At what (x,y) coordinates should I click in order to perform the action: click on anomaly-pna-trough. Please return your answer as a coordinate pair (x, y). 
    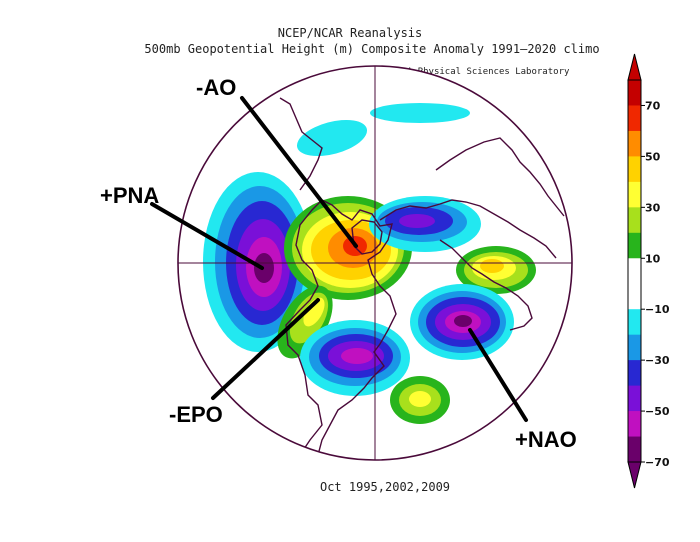
    Looking at the image, I should click on (258, 262).